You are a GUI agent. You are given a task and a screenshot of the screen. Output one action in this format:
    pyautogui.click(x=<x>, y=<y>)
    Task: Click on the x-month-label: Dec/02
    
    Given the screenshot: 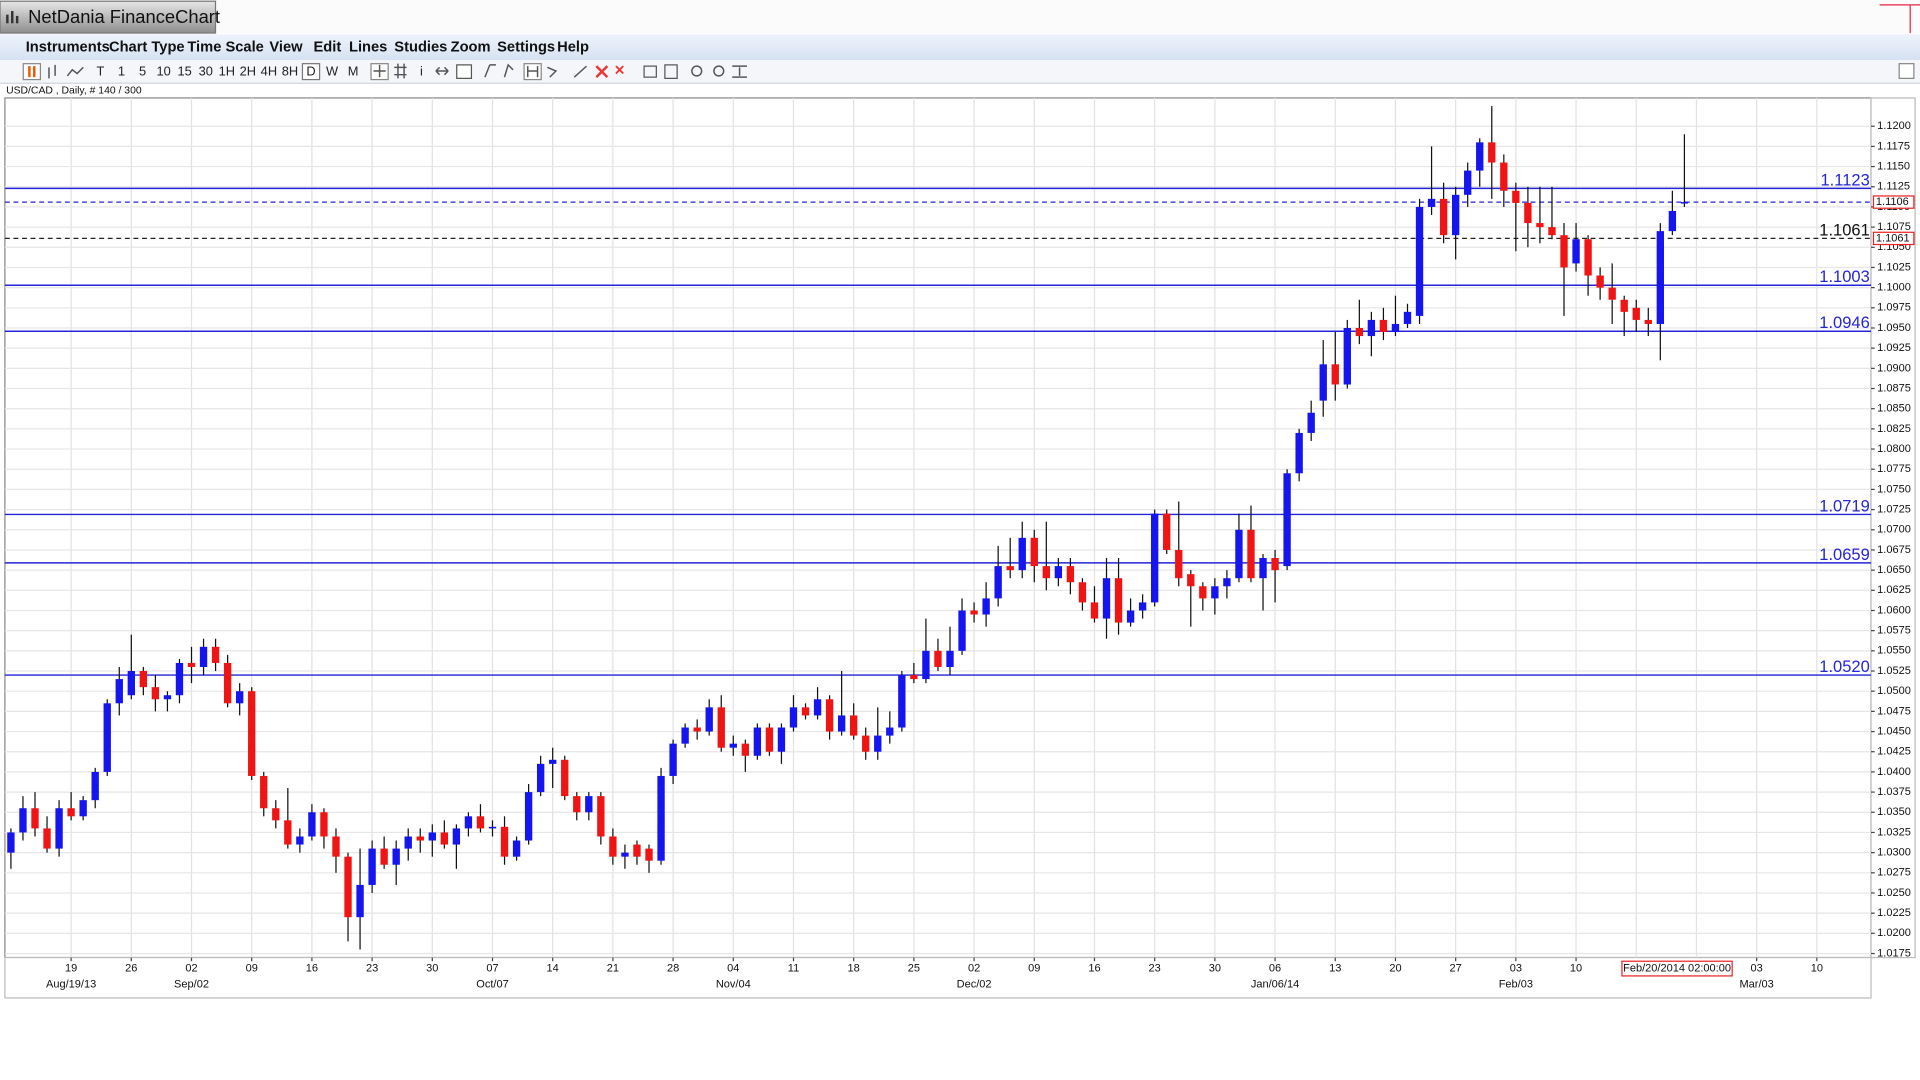 What is the action you would take?
    pyautogui.click(x=974, y=984)
    